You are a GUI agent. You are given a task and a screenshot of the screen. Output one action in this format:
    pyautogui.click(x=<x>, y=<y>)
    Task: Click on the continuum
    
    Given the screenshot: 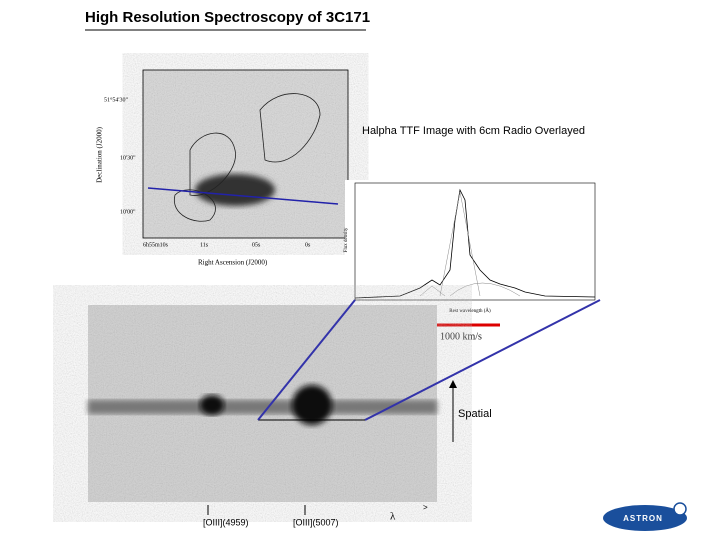 What is the action you would take?
    pyautogui.click(x=262, y=407)
    